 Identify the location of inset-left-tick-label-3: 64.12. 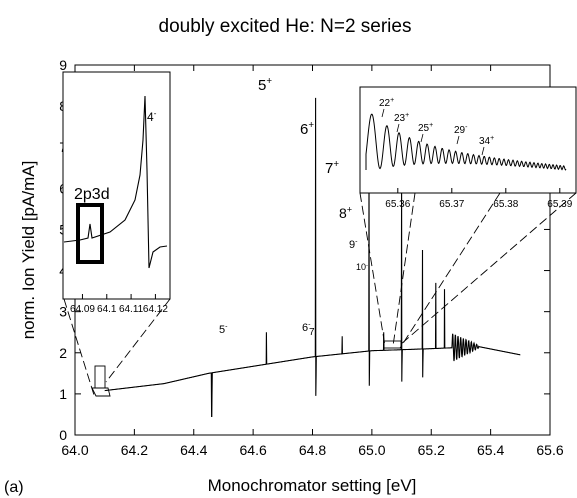
(155, 309).